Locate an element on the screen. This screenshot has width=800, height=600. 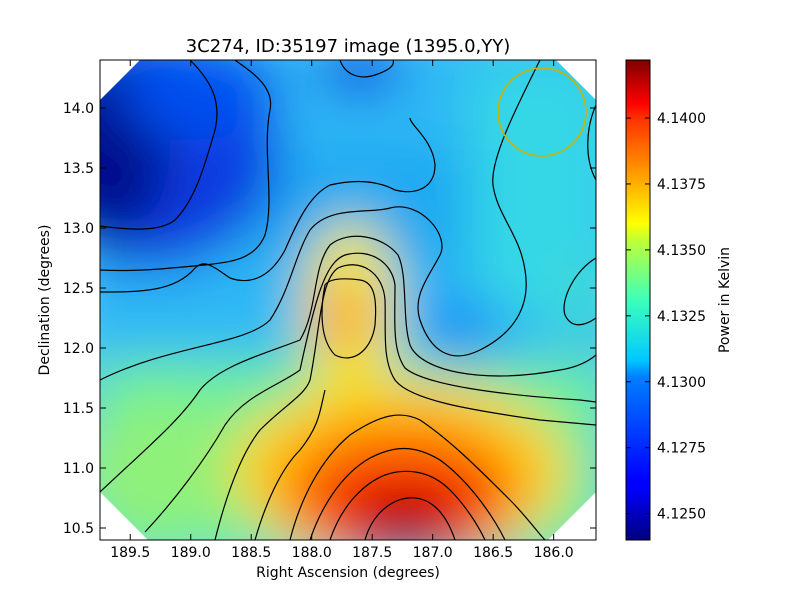
x-tick-label: 189.5 is located at coordinates (130, 553).